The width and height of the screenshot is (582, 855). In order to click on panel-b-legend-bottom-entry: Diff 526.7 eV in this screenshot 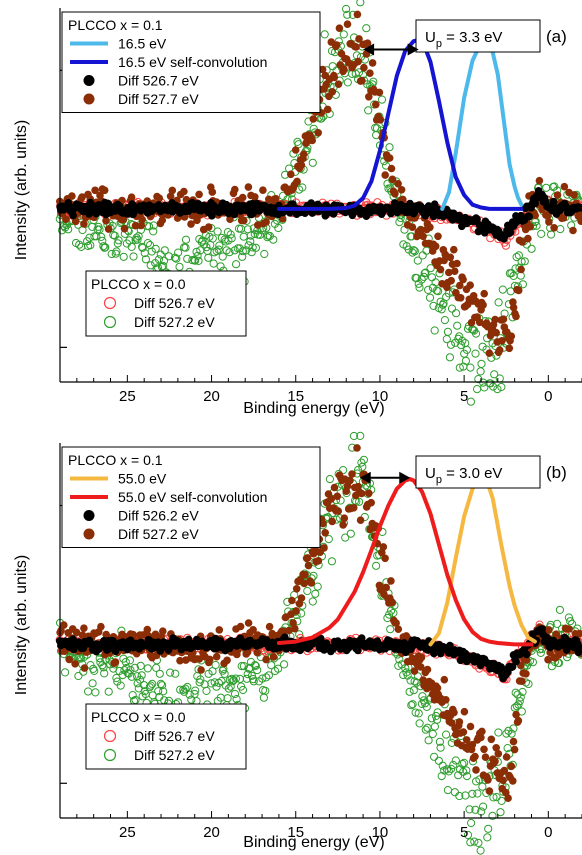, I will do `click(174, 736)`.